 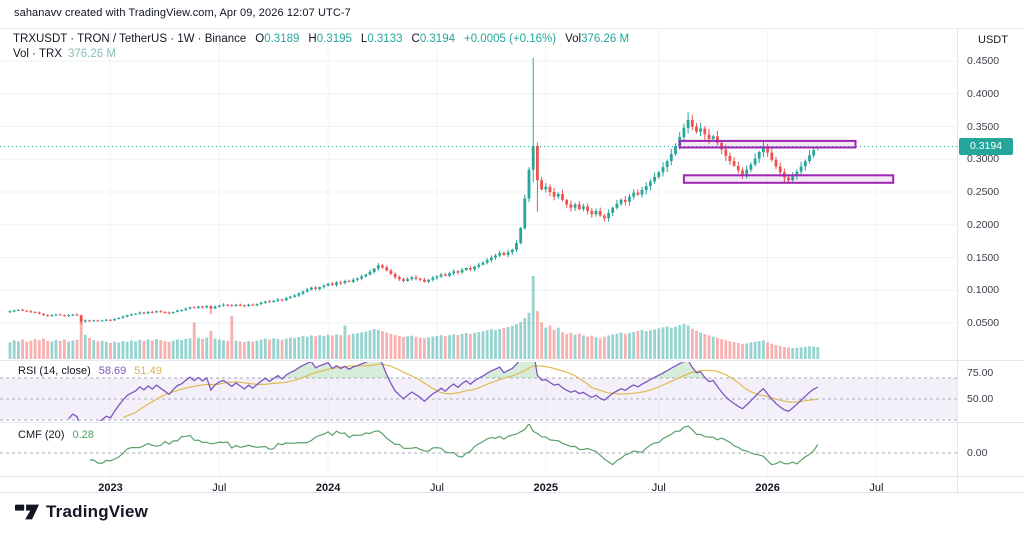 I want to click on pane-separator-time-axis, so click(x=512, y=476).